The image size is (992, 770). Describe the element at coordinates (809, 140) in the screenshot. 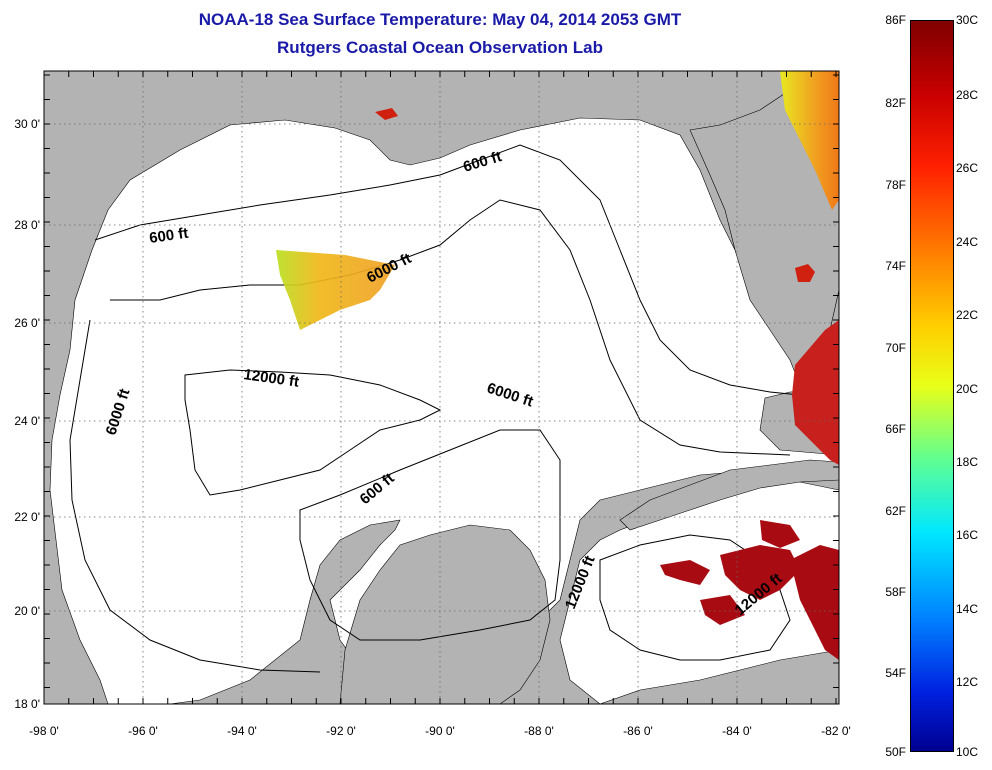

I see `sst-florida-atlantic-strip` at that location.